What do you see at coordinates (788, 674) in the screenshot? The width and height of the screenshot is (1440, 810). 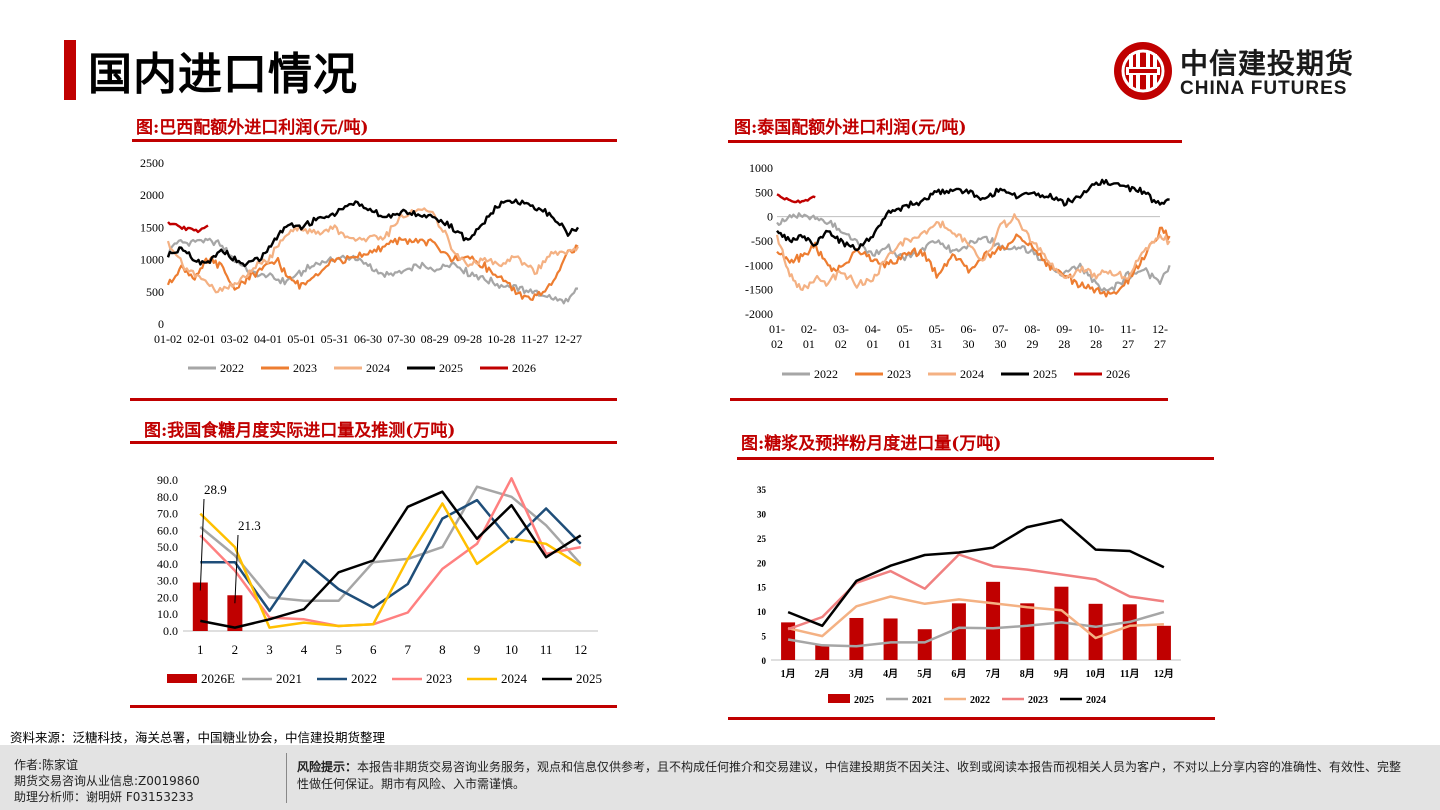 I see `x-tick-label: 1月` at bounding box center [788, 674].